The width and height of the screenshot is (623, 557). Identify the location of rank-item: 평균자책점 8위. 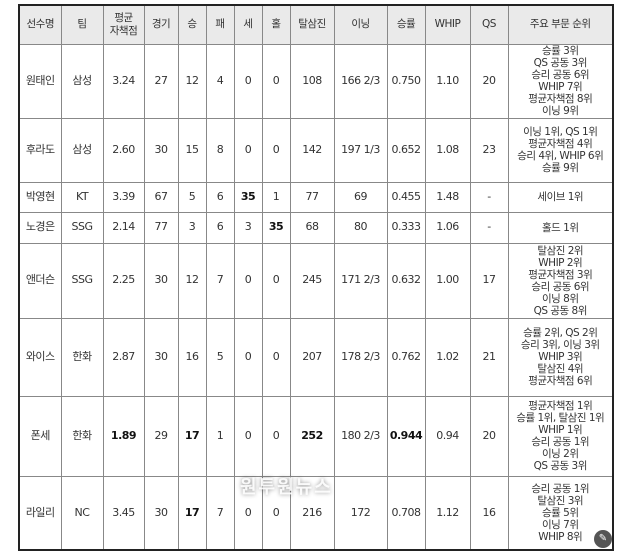
(560, 99).